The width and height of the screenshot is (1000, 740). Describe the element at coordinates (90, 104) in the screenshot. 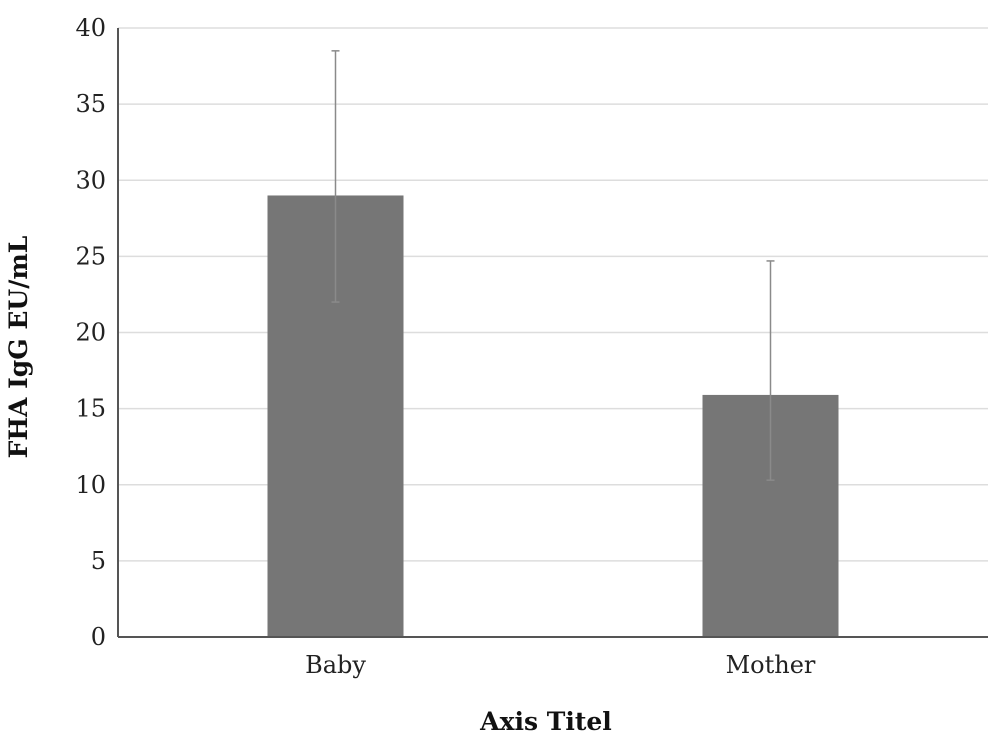

I see `y-tick-label: 35` at that location.